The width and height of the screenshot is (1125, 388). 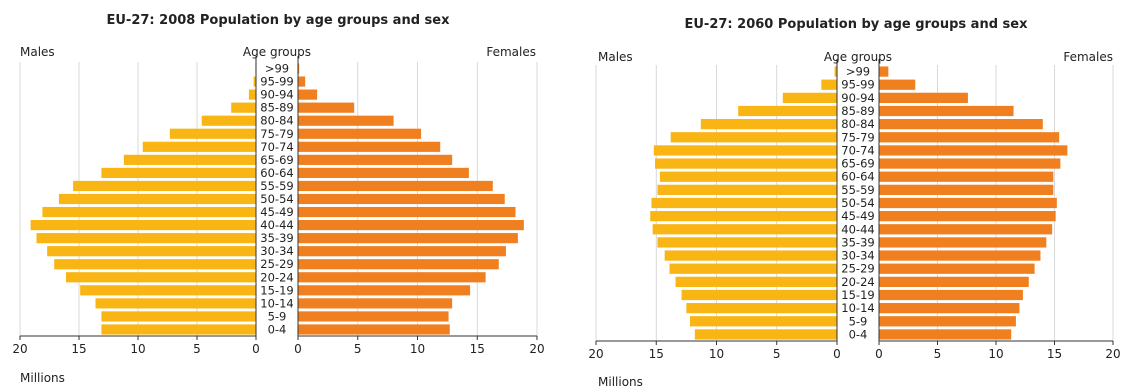 I want to click on chart-1-female-tick-label: 15, so click(x=477, y=349).